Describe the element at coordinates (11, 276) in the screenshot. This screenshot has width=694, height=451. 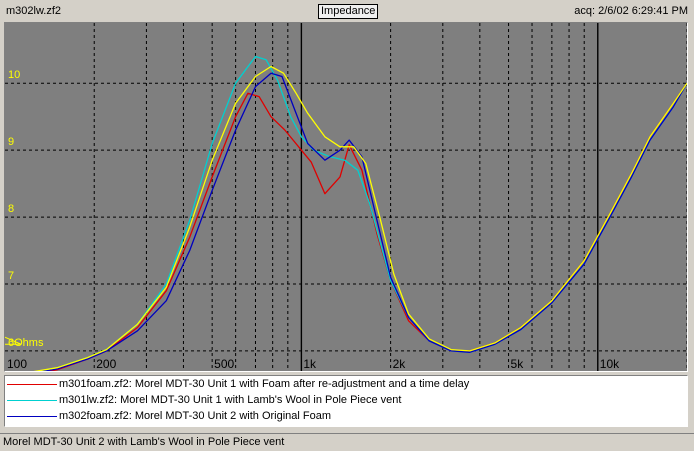
I see `y-tick-label: 7` at that location.